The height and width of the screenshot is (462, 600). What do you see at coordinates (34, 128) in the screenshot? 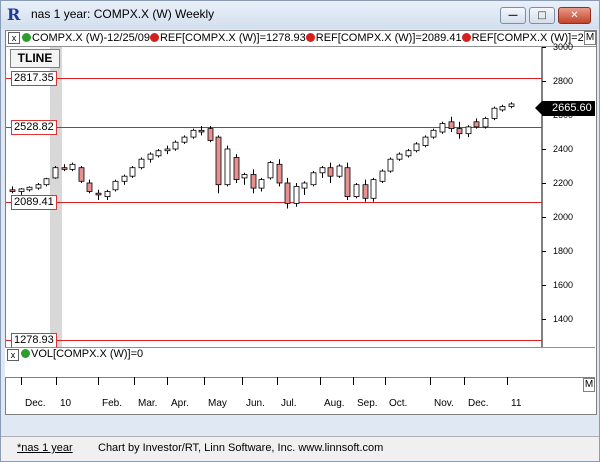
I see `ref-line-label: 2528.82` at bounding box center [34, 128].